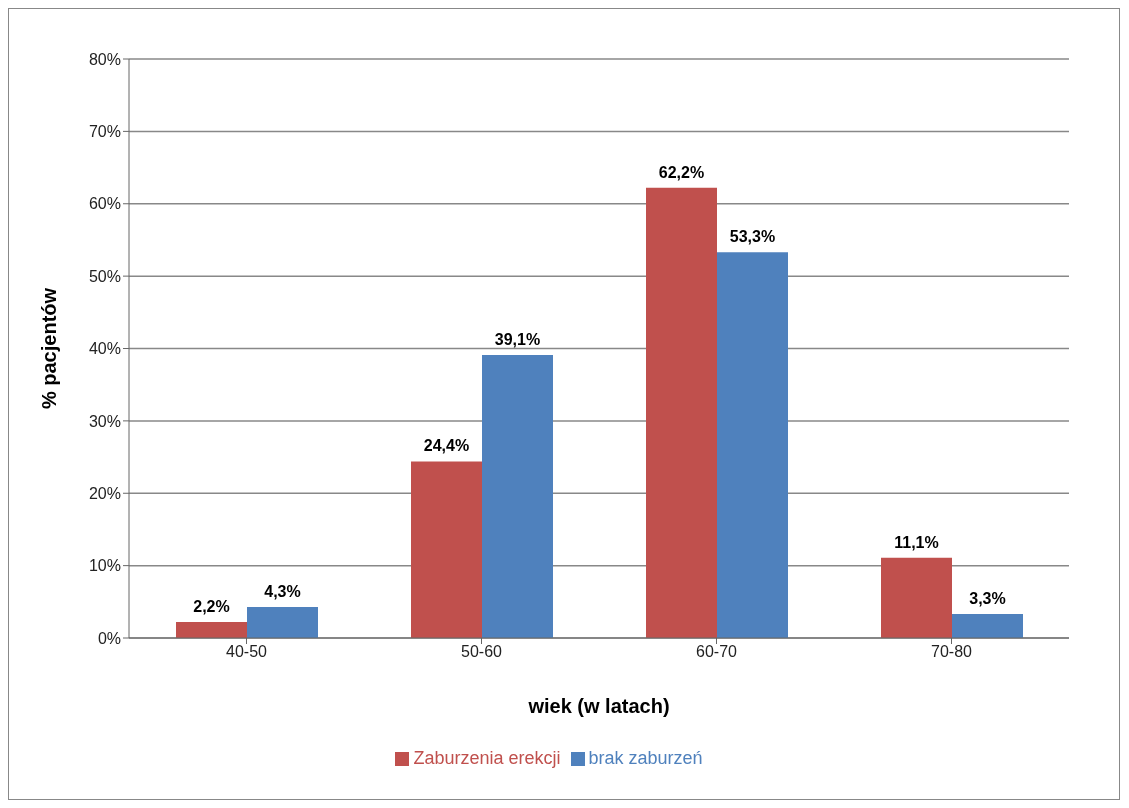 This screenshot has width=1129, height=808. Describe the element at coordinates (645, 758) in the screenshot. I see `legend-label: brak zaburzeń` at that location.